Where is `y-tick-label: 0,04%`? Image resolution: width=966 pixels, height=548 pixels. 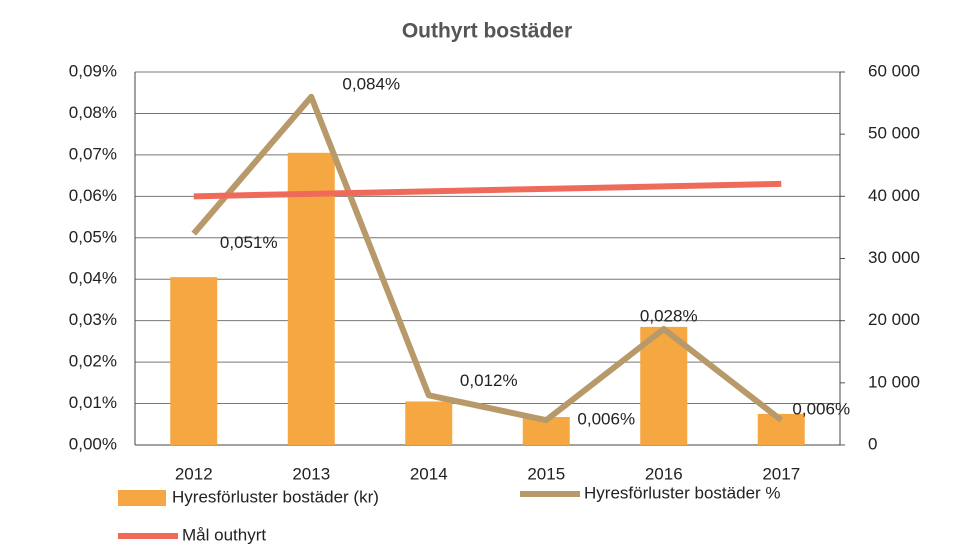
y-tick-label: 0,04% is located at coordinates (93, 278).